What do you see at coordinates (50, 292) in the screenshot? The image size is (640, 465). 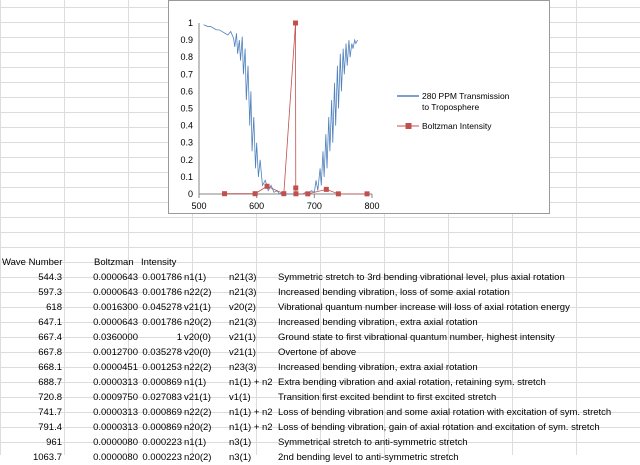 I see `cell-wave-number: 597.3` at bounding box center [50, 292].